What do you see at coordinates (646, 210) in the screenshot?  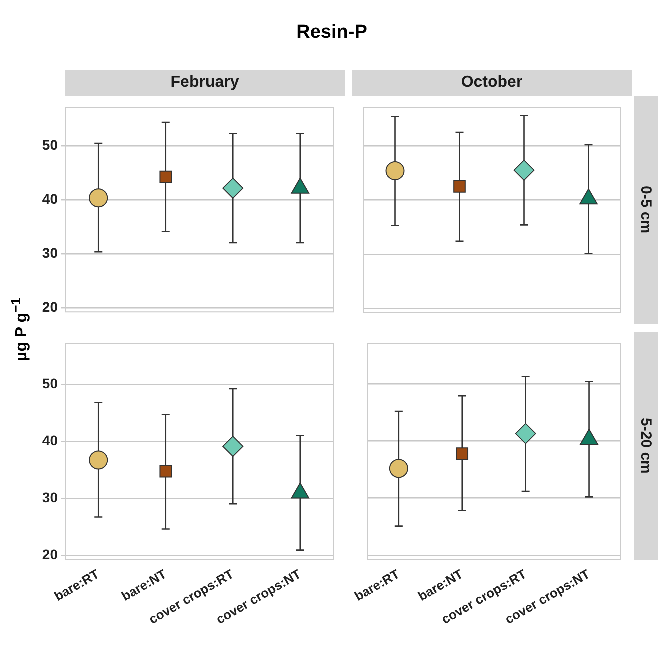 I see `text: 0-5 cm` at bounding box center [646, 210].